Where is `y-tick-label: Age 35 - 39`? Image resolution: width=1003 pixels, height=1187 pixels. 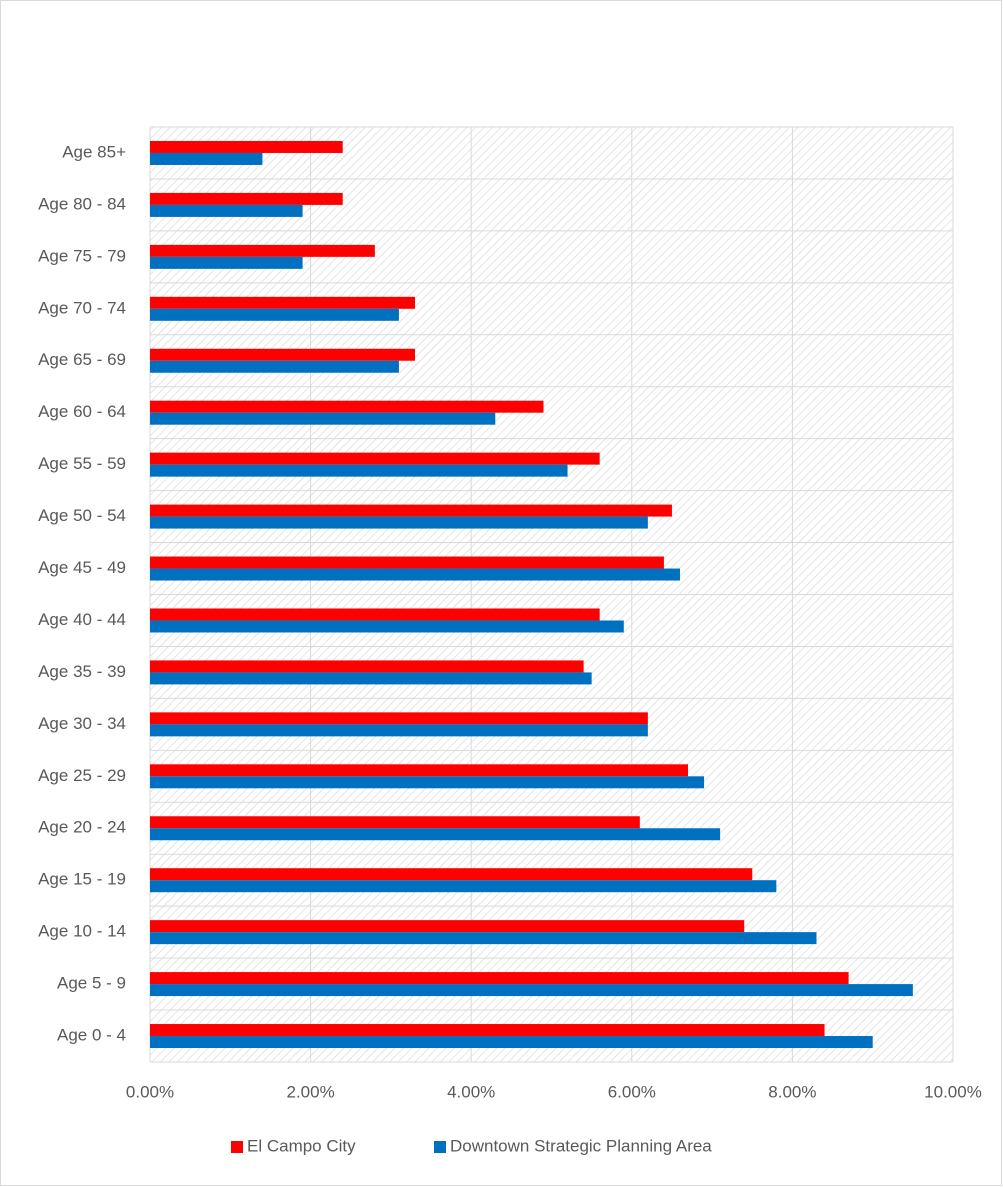
y-tick-label: Age 35 - 39 is located at coordinates (82, 671).